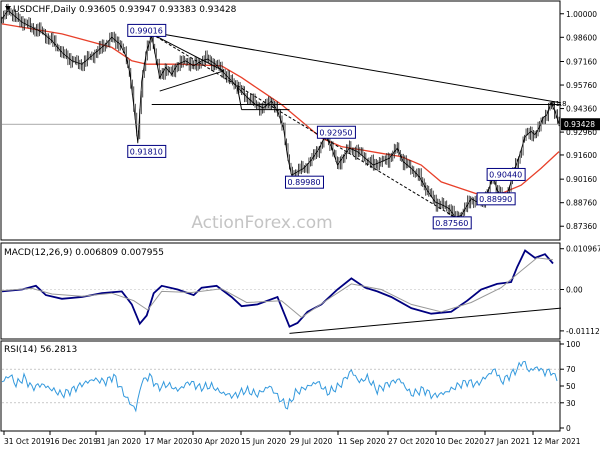 The image size is (600, 450). I want to click on rsi-y-tick-label: 100, so click(573, 344).